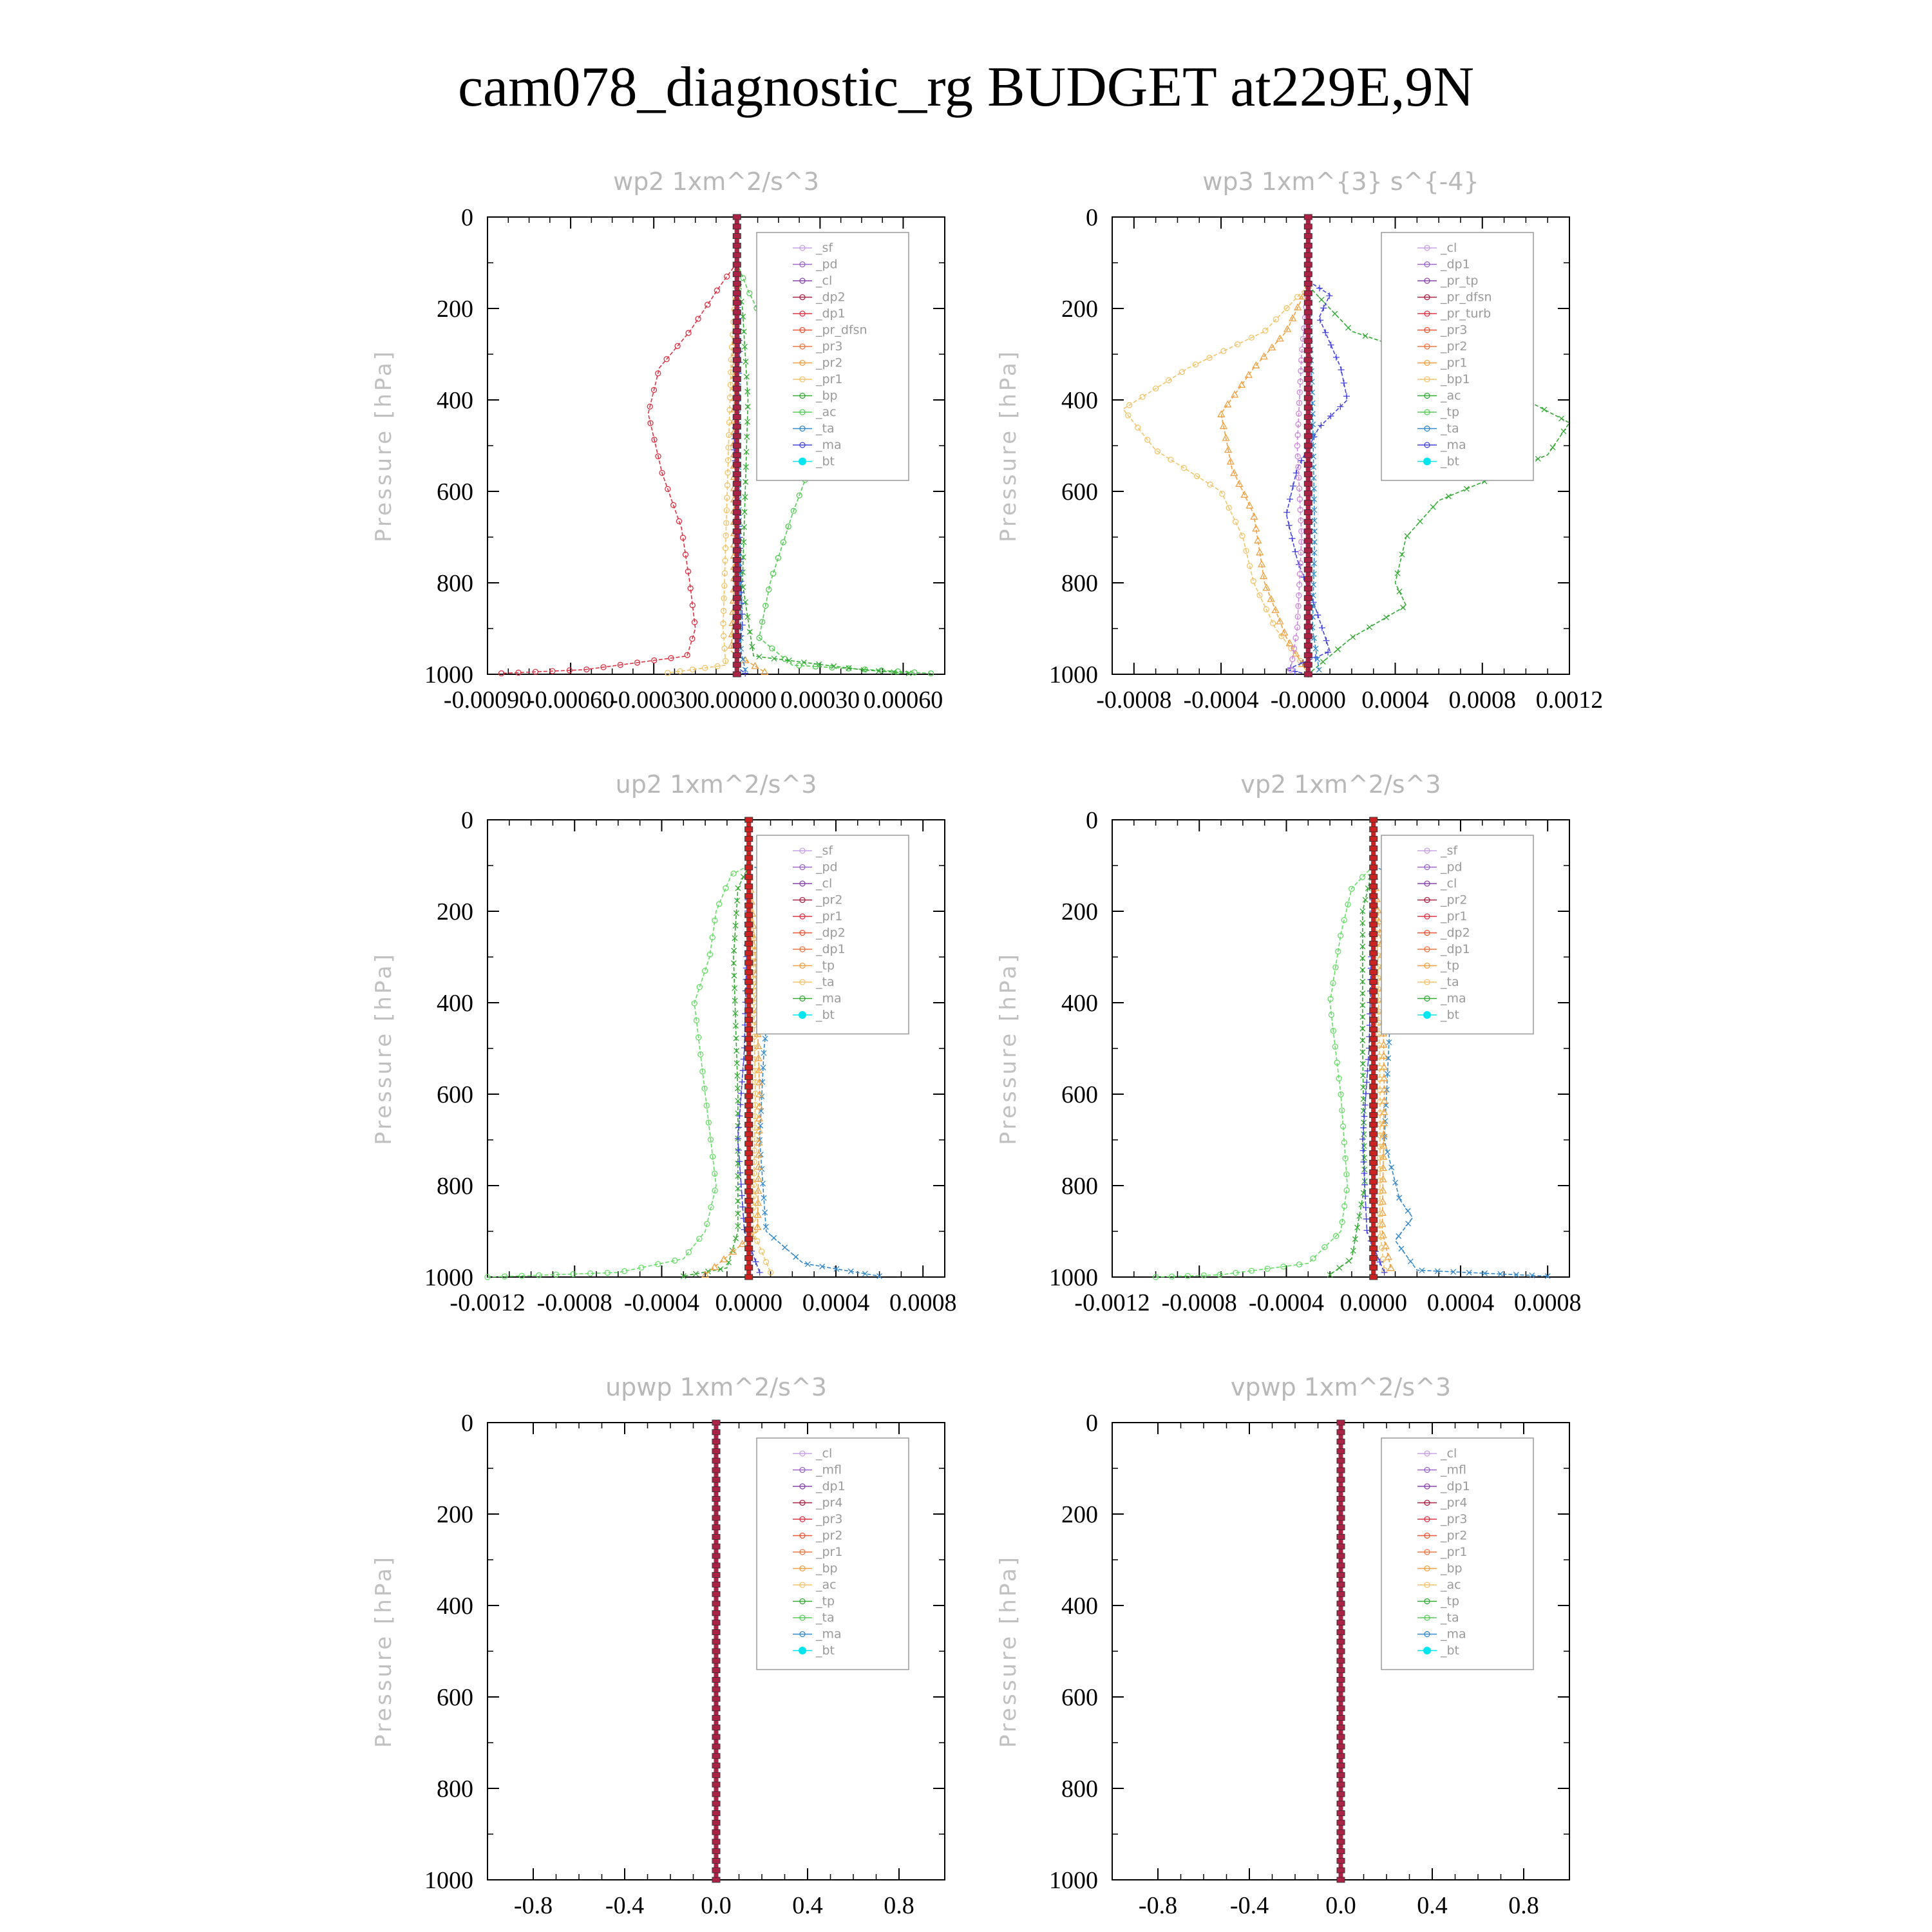  What do you see at coordinates (824, 851) in the screenshot?
I see `legend-label: _sf` at bounding box center [824, 851].